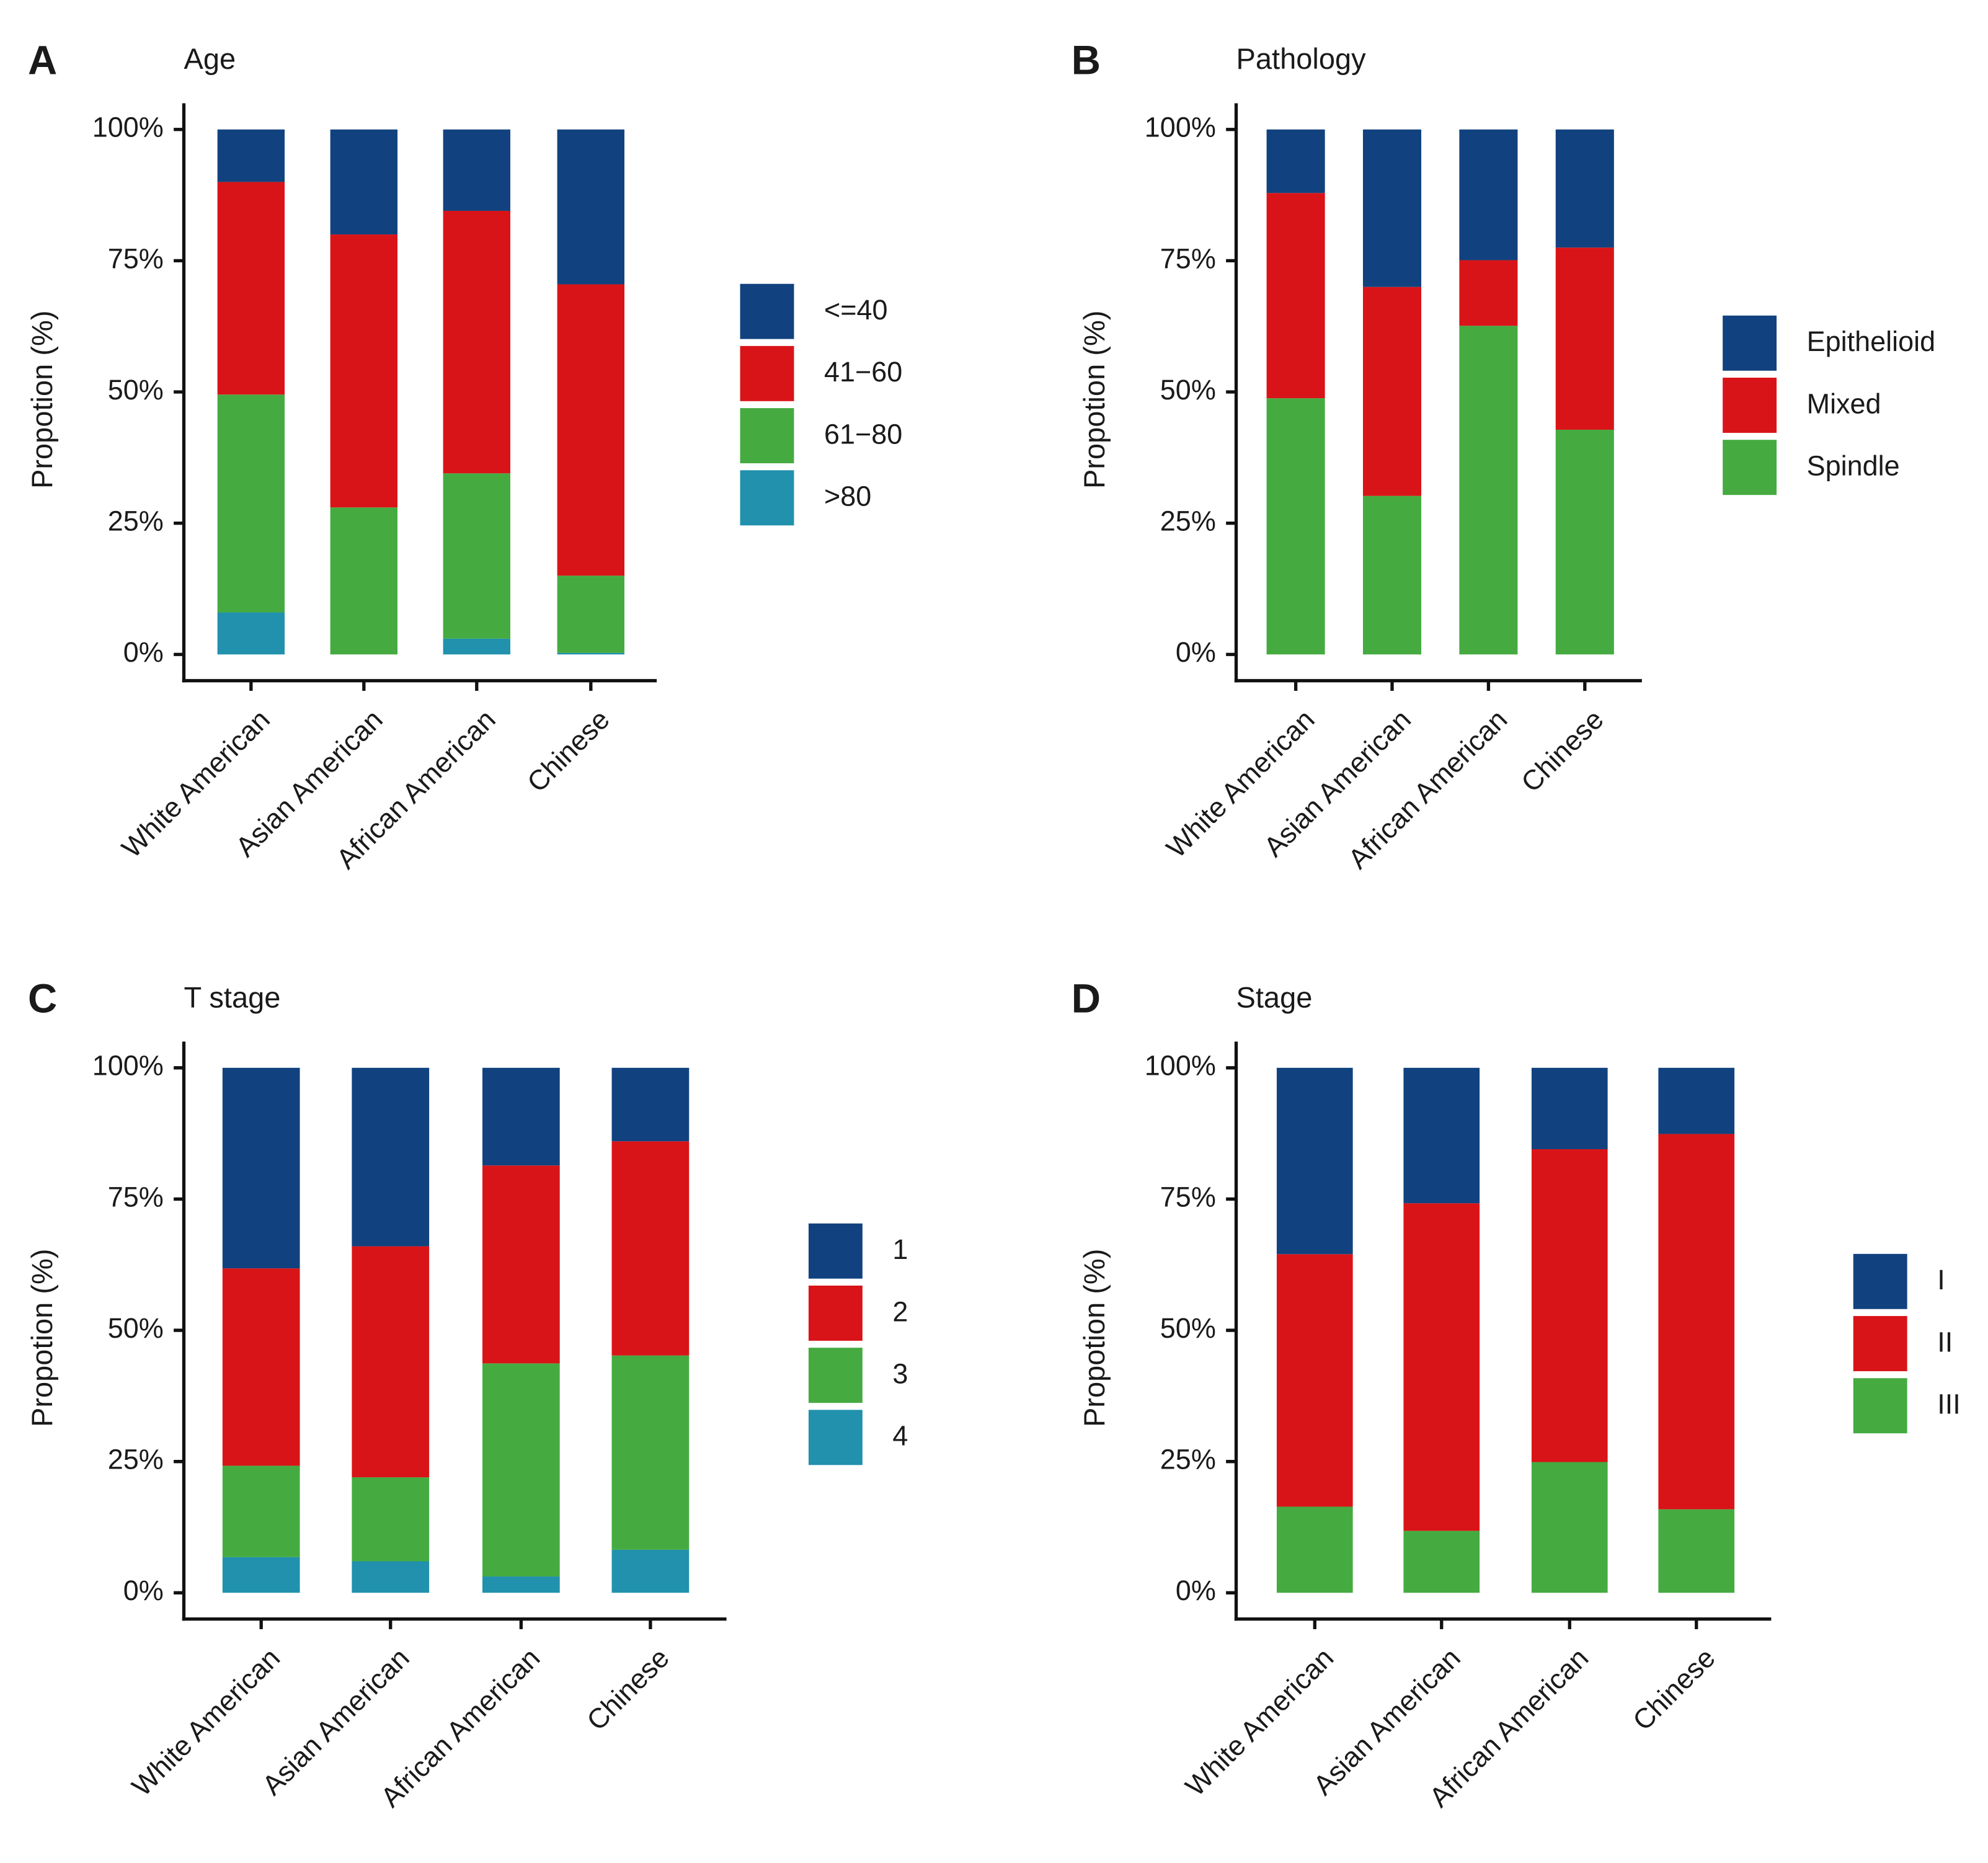 The image size is (1988, 1863). What do you see at coordinates (863, 434) in the screenshot?
I see `legend-label: 61−80` at bounding box center [863, 434].